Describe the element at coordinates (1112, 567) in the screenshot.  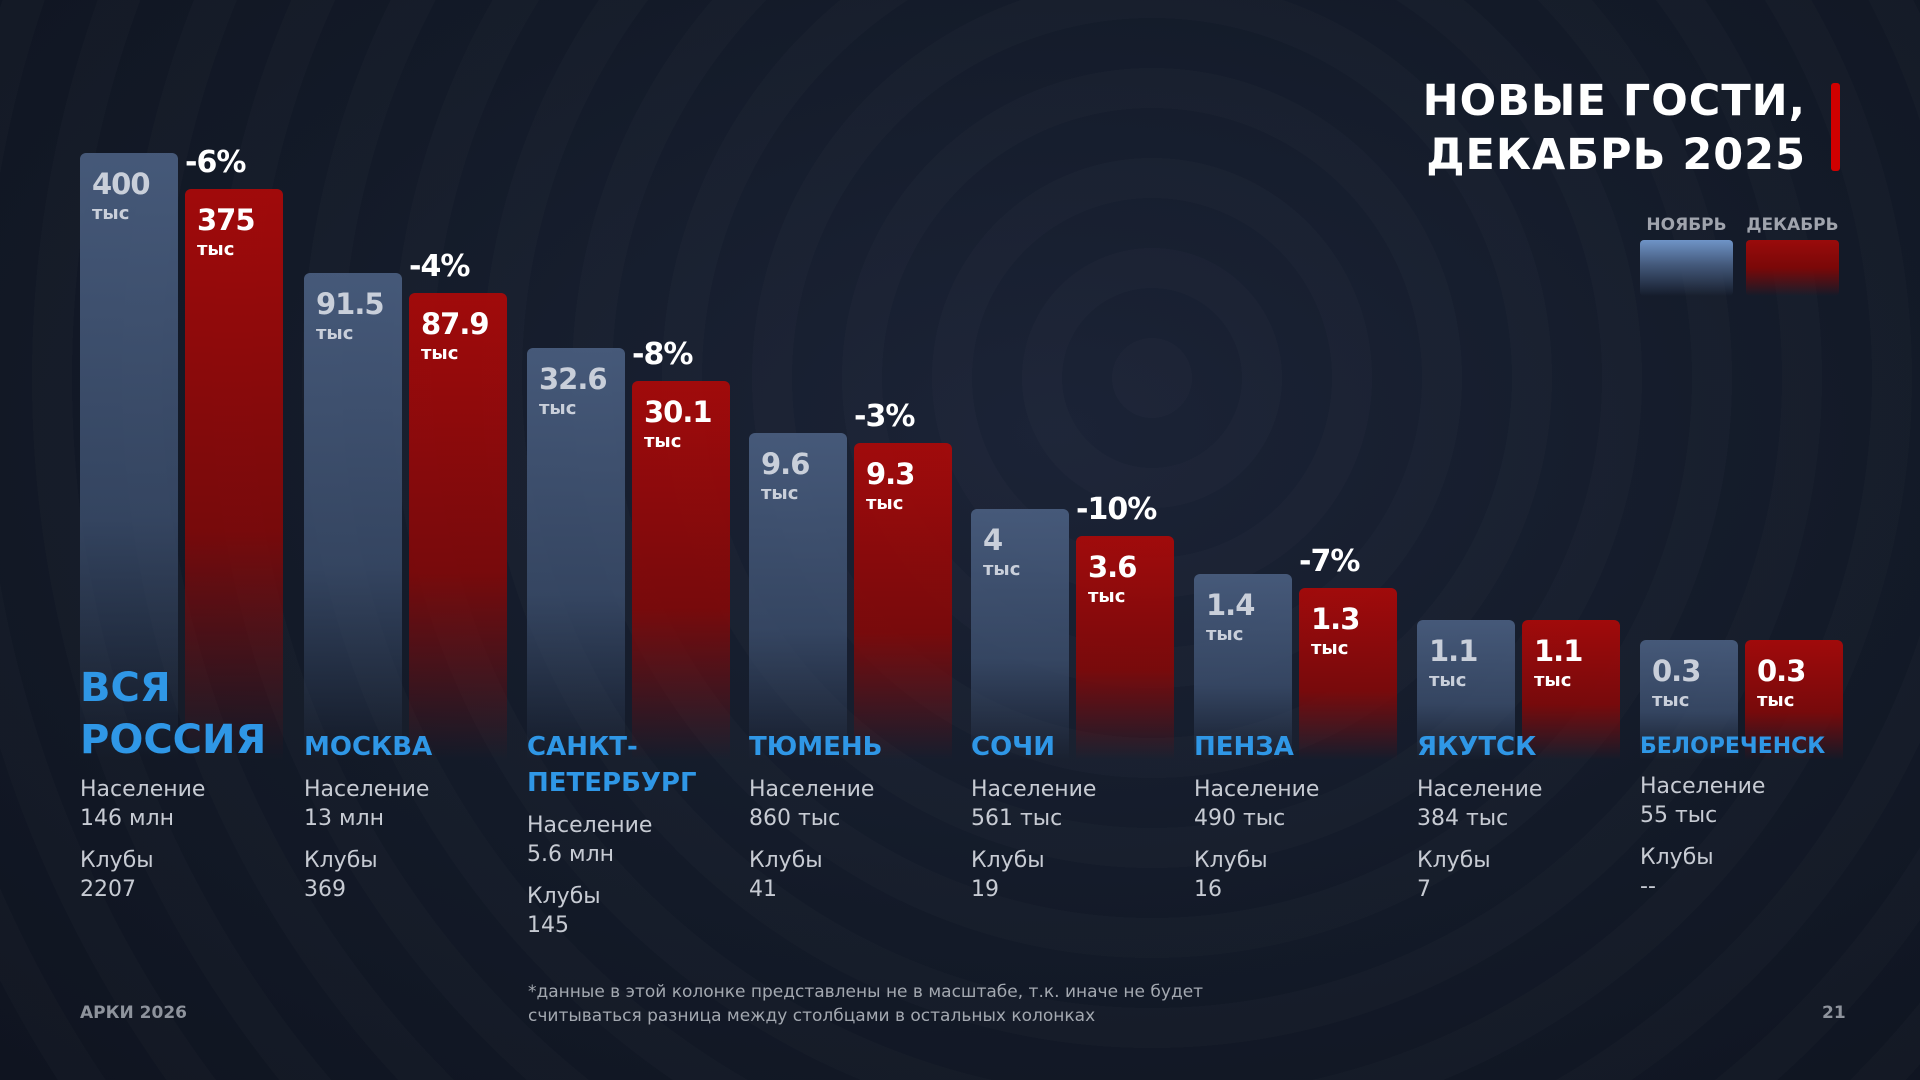
I see `bar-value-label: 3.6` at that location.